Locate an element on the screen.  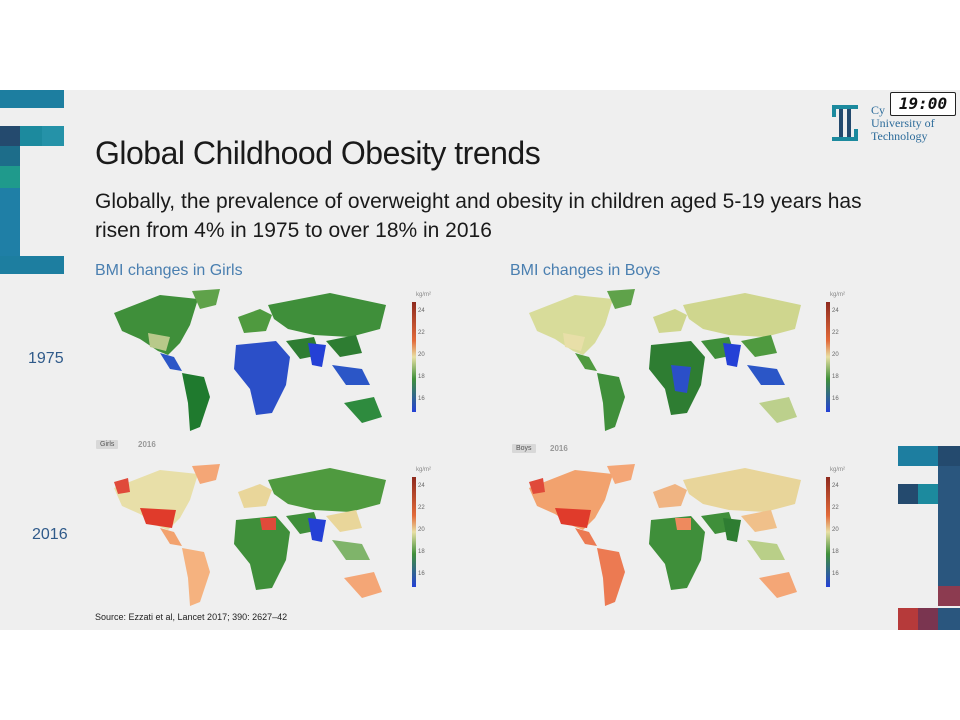
university-name: Cy University of Technology is located at coordinates (903, 123).